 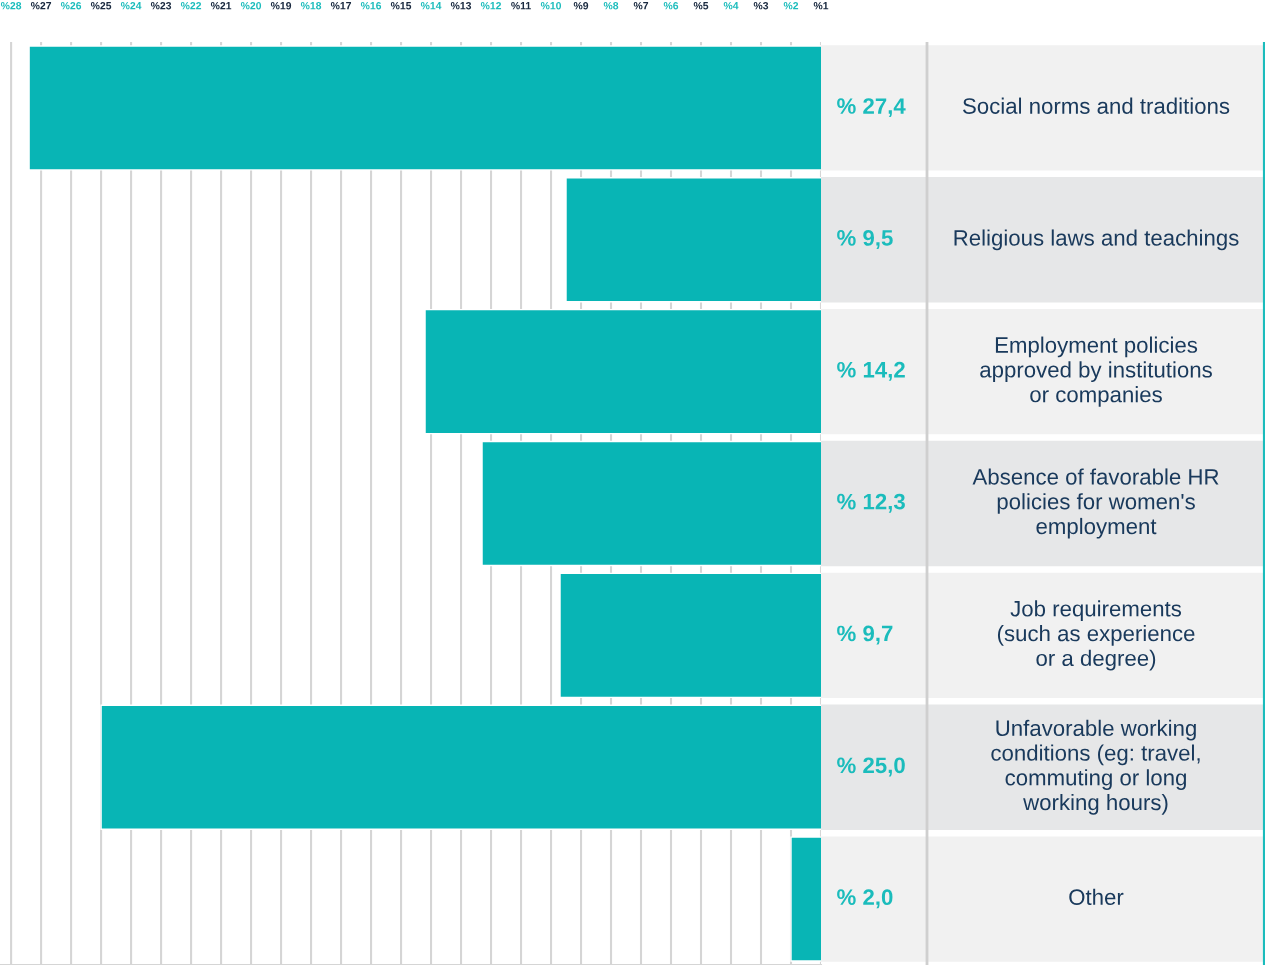 I want to click on x-tick-label: %10, so click(x=551, y=6).